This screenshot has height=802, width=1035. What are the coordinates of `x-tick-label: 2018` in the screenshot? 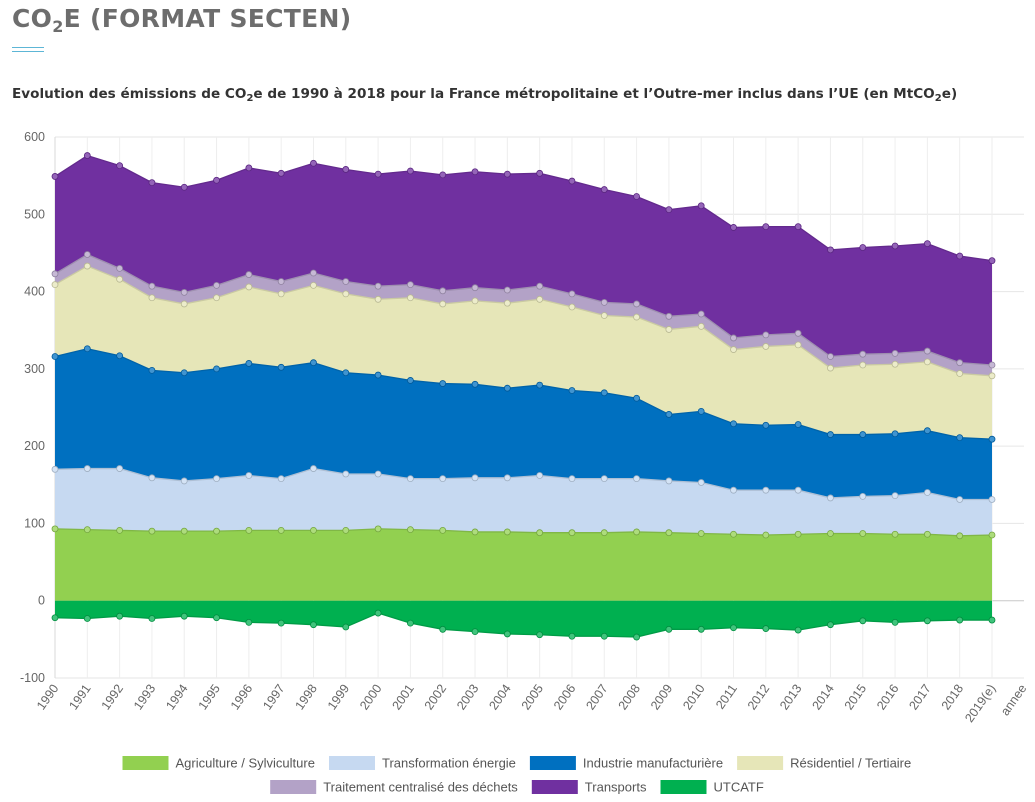 It's located at (952, 697).